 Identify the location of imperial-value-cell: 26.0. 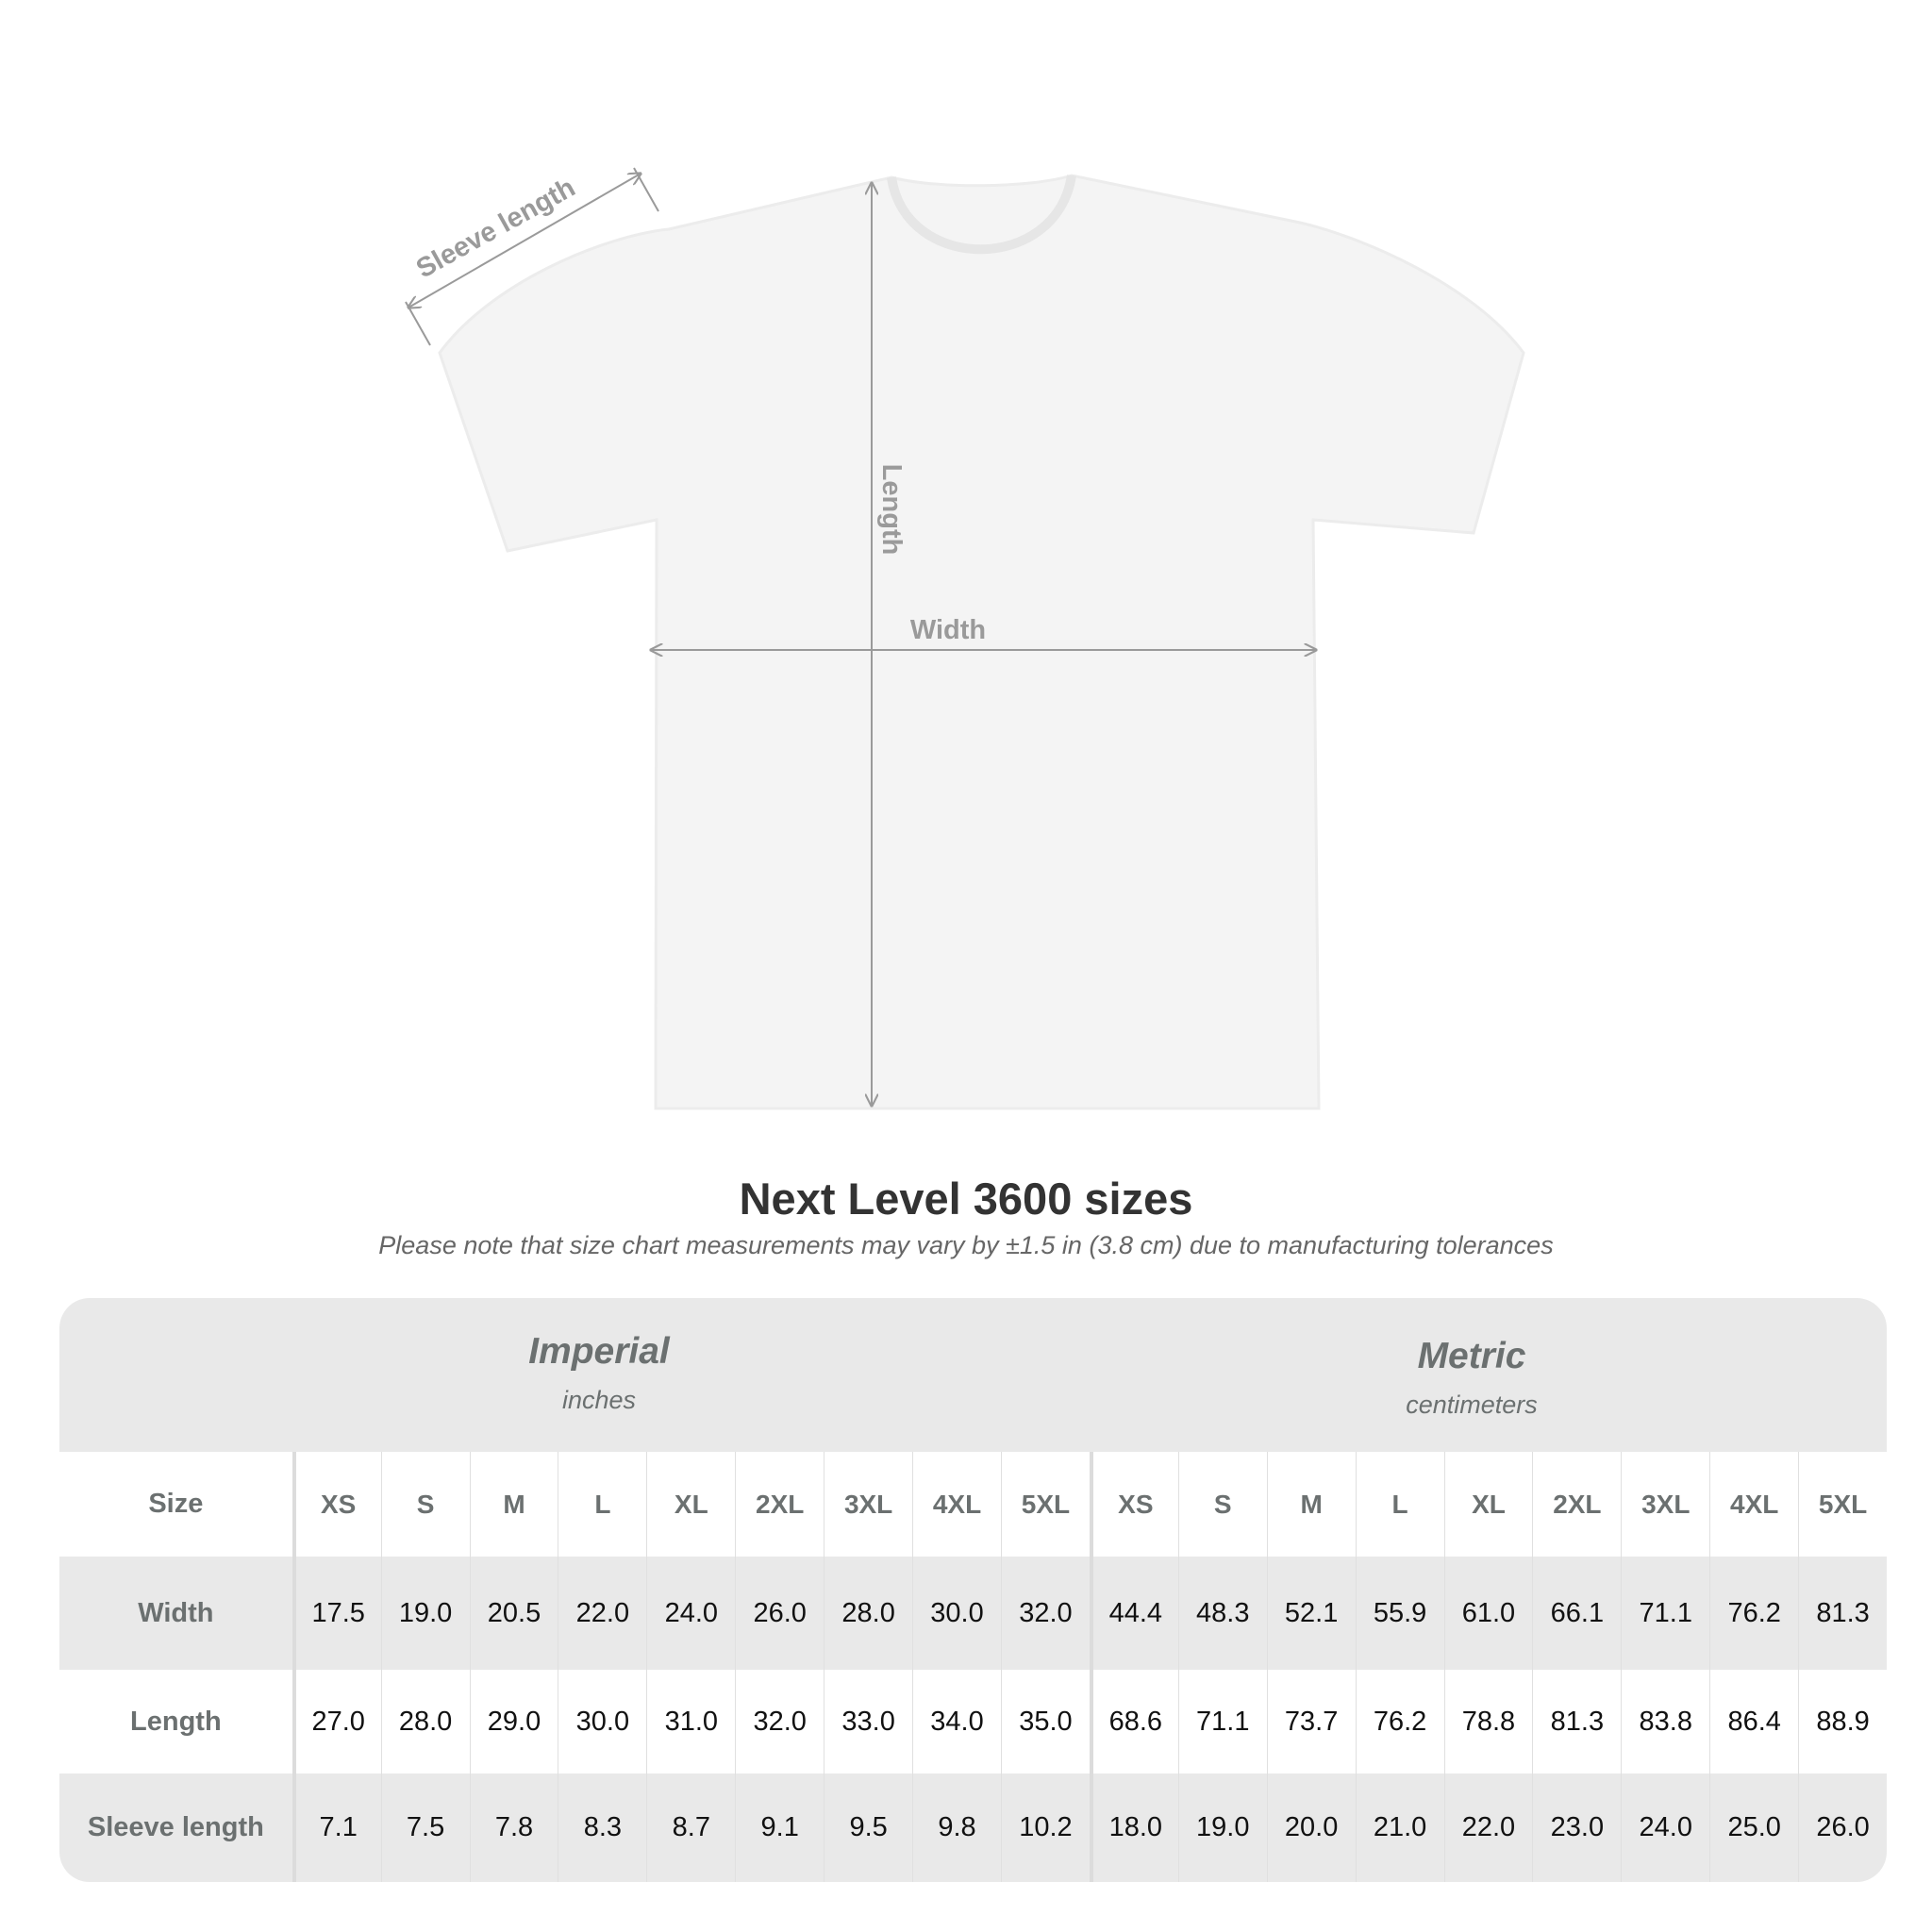
(779, 1613).